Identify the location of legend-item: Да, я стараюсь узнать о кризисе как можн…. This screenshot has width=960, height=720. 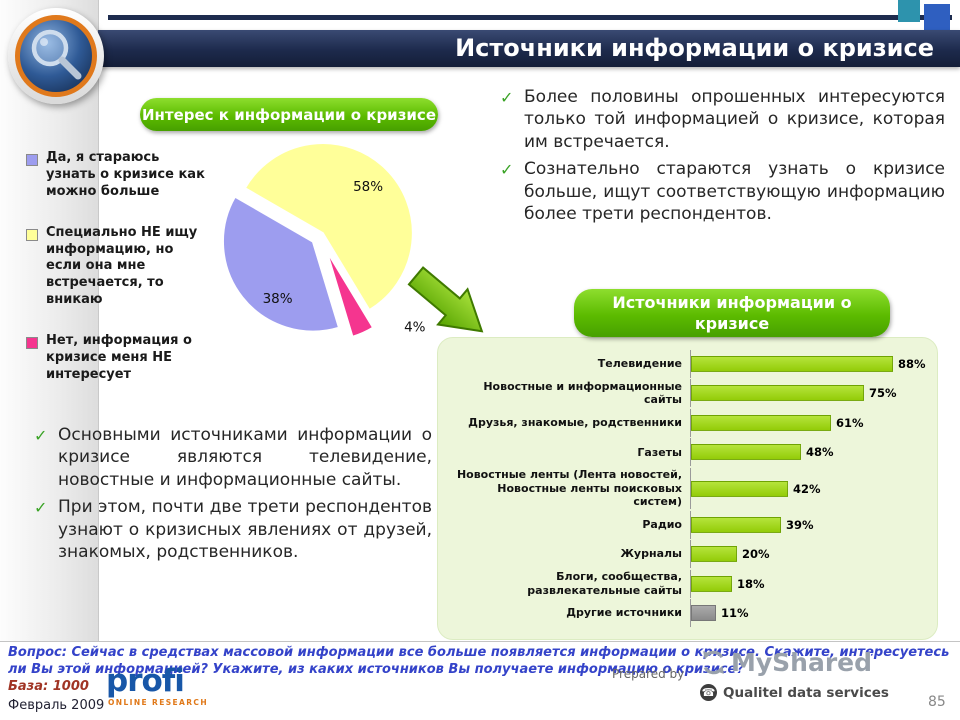
(119, 175).